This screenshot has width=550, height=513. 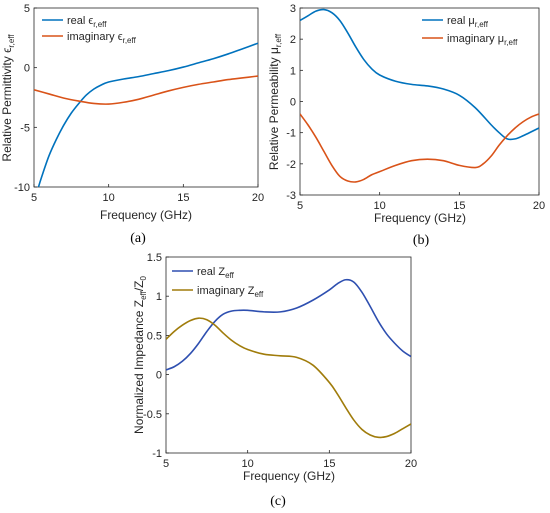 What do you see at coordinates (140, 354) in the screenshot?
I see `panel-c-ylabel: Normalized Impedance Zeff/Z0` at bounding box center [140, 354].